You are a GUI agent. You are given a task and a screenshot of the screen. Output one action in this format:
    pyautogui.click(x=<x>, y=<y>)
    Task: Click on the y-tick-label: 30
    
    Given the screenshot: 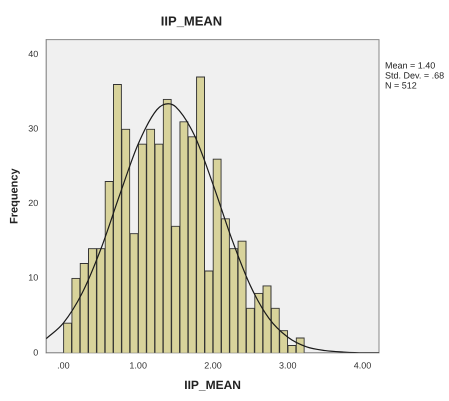 What is the action you would take?
    pyautogui.click(x=33, y=129)
    